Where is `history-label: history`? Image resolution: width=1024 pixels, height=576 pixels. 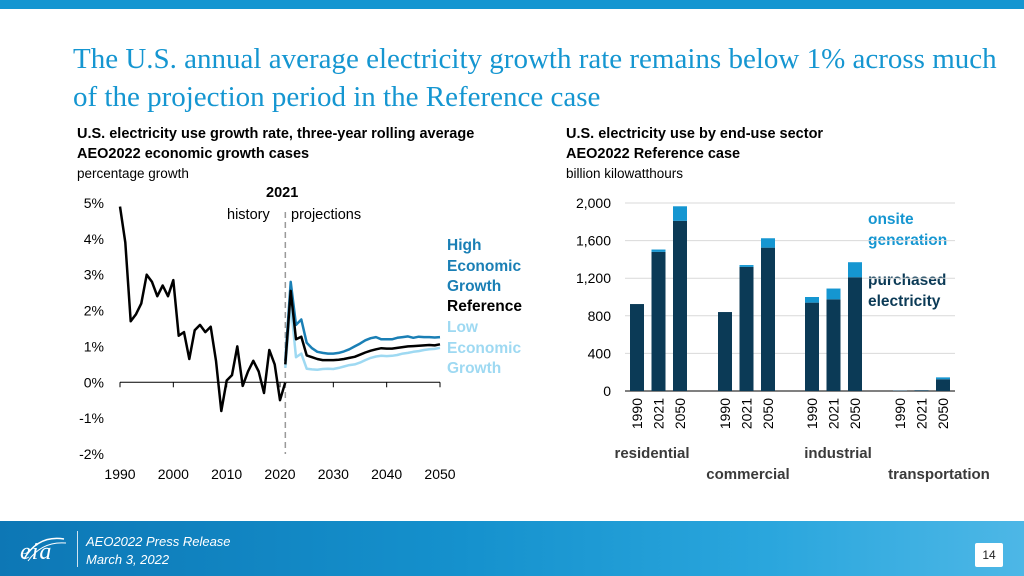 history-label: history is located at coordinates (248, 215).